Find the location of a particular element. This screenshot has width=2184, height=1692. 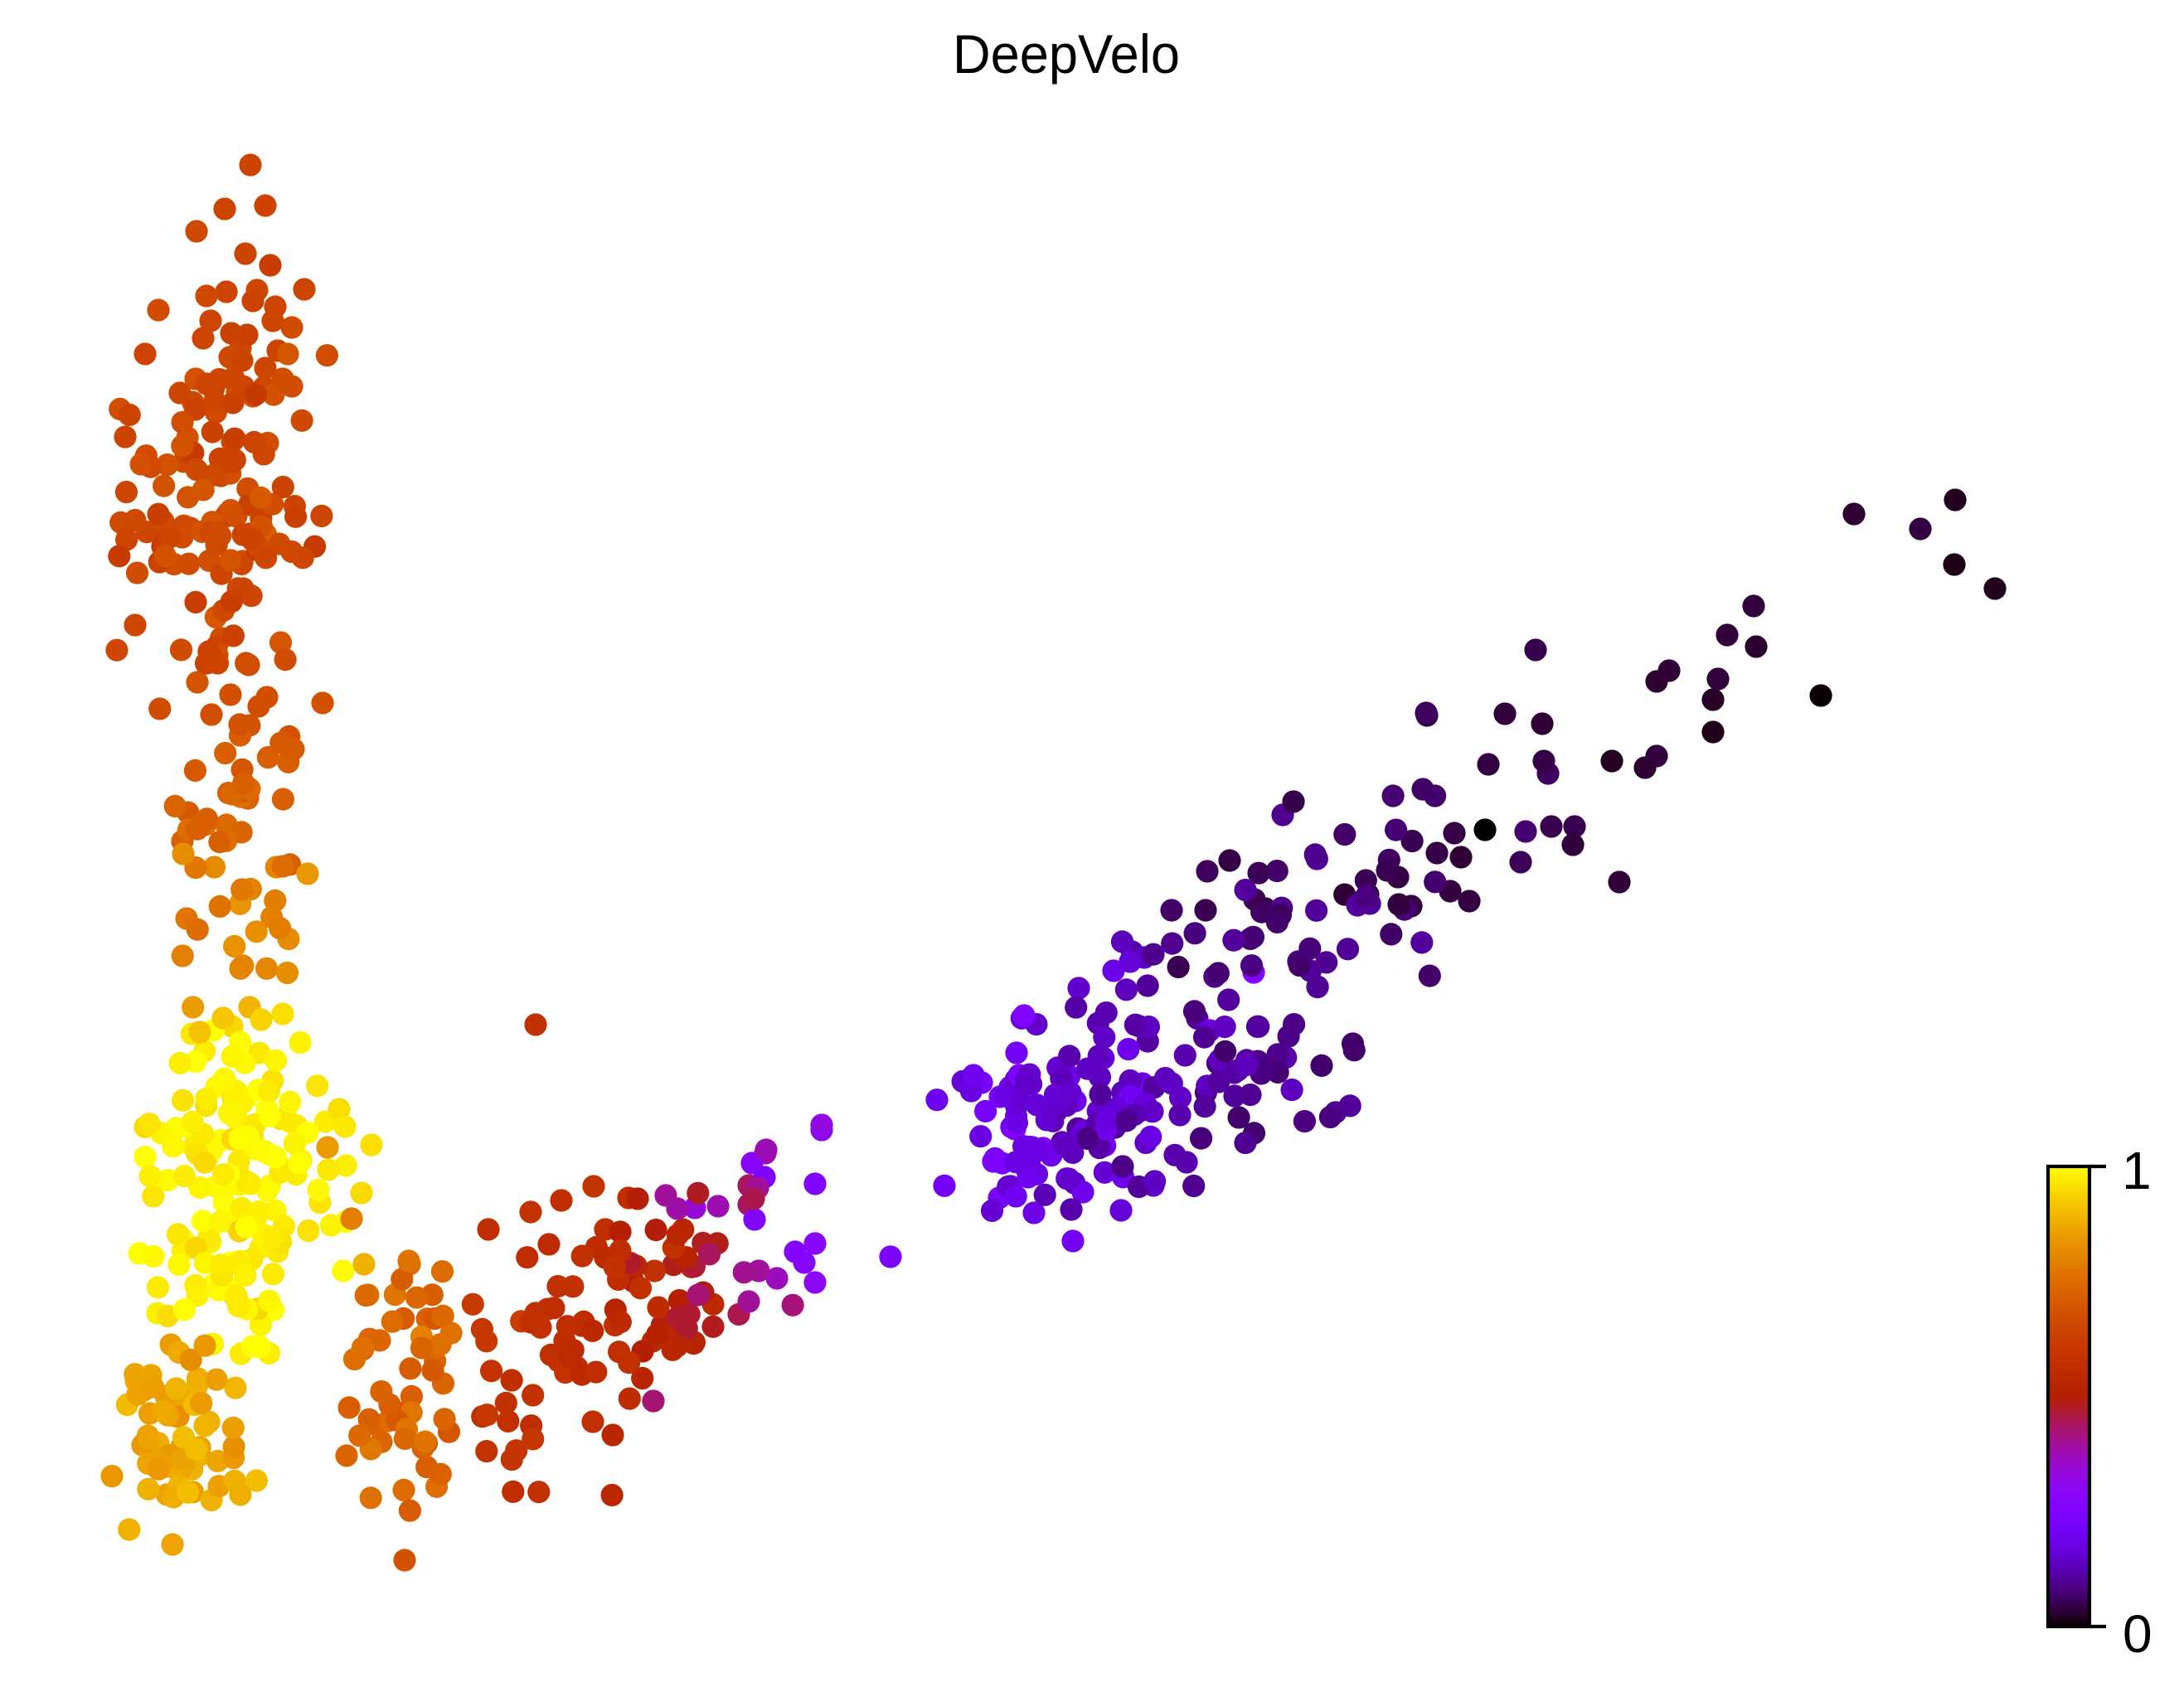

svg-text: 1 is located at coordinates (2137, 1170).